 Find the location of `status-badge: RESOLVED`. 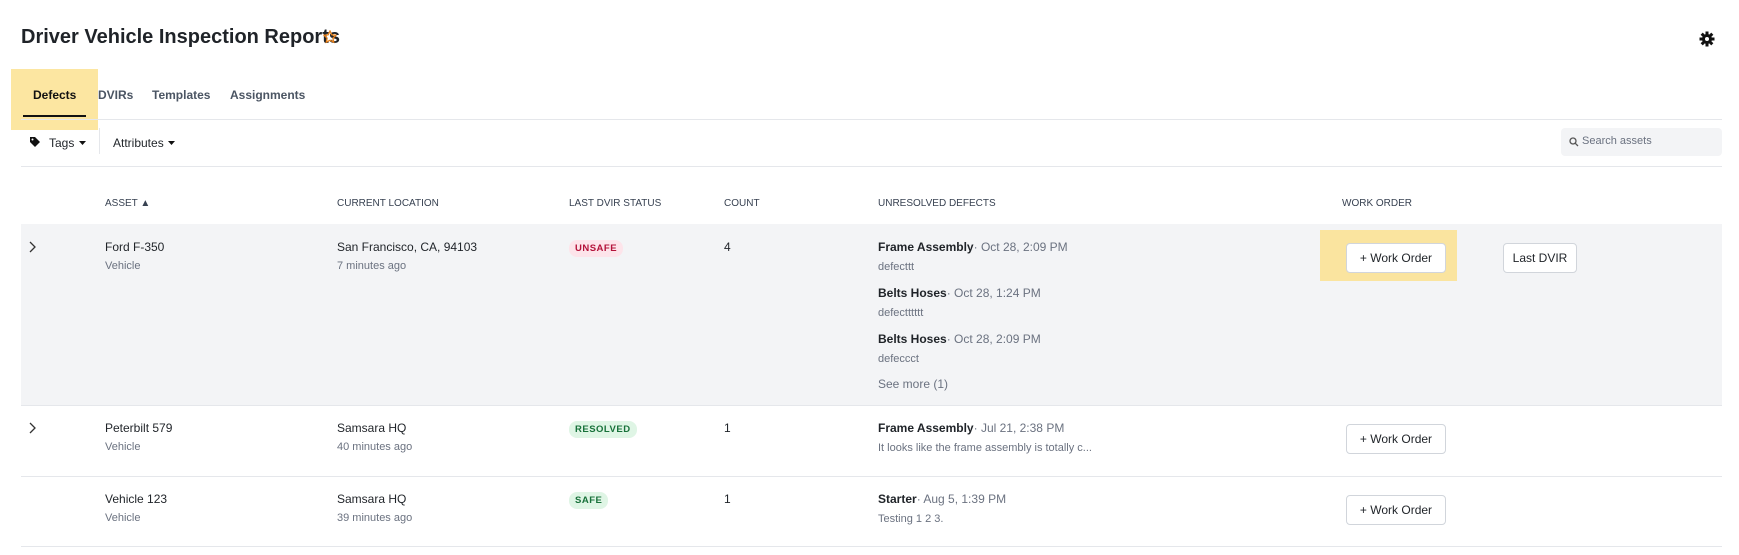

status-badge: RESOLVED is located at coordinates (603, 429).